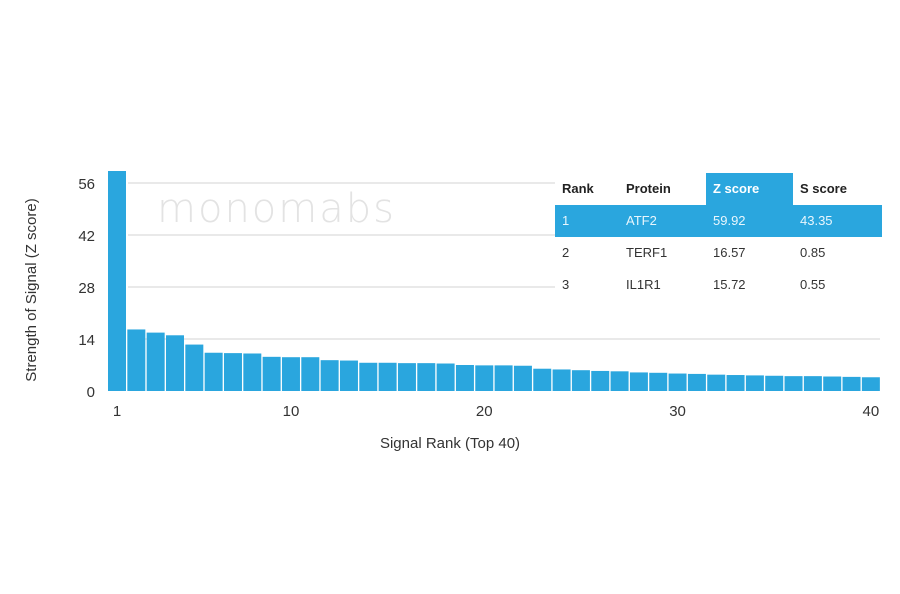 This screenshot has width=900, height=594. I want to click on cell-z-score: 59.92, so click(729, 220).